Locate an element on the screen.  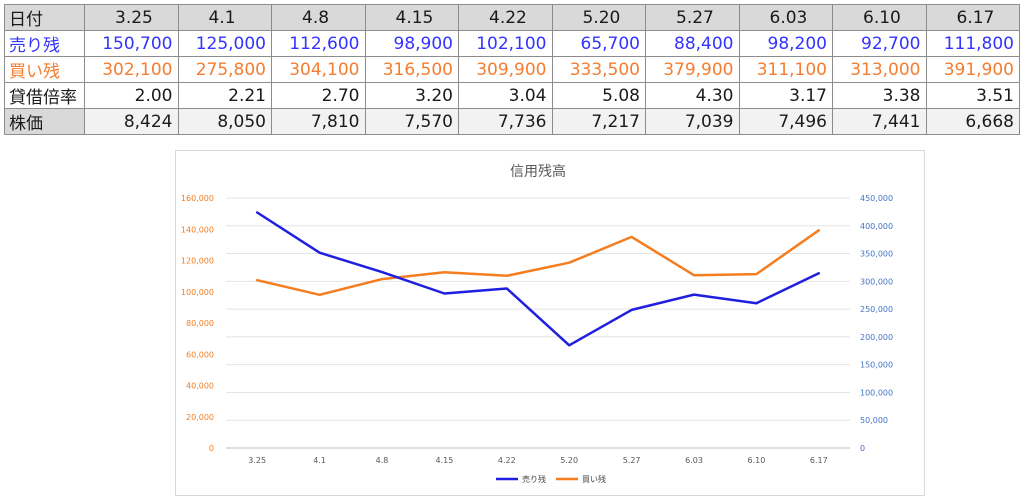
header-date: 3.25 is located at coordinates (131, 17).